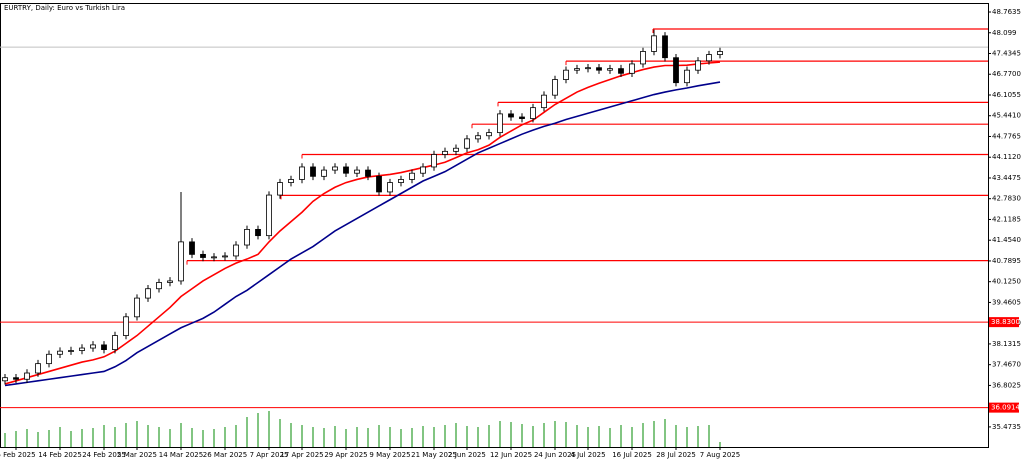 The width and height of the screenshot is (1024, 462). What do you see at coordinates (1004, 33) in the screenshot?
I see `y-tick-label: 48.099` at bounding box center [1004, 33].